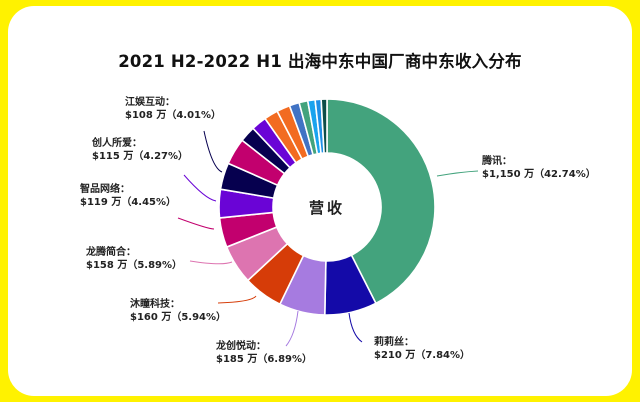 The image size is (640, 402). I want to click on data-label: 龙腾简合： $158 万（5.89%）, so click(134, 259).